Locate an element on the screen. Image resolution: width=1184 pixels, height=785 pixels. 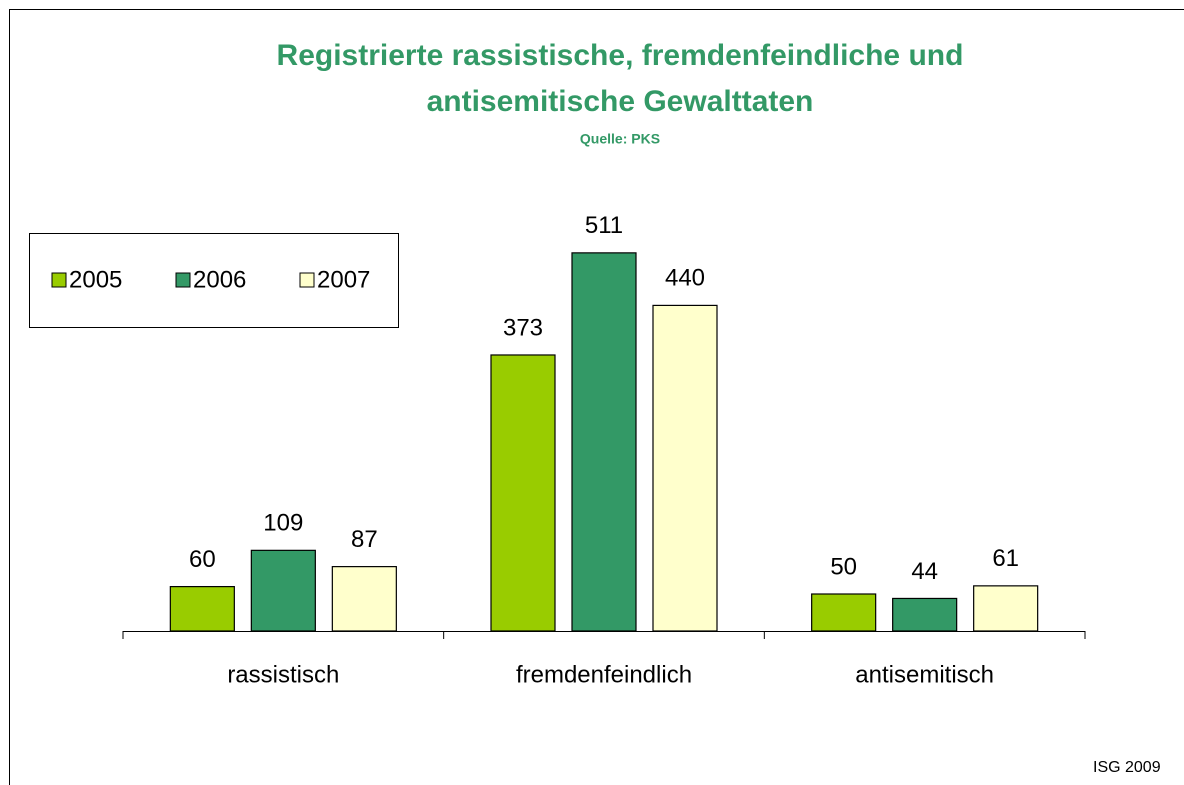
data-label: 87 is located at coordinates (364, 539).